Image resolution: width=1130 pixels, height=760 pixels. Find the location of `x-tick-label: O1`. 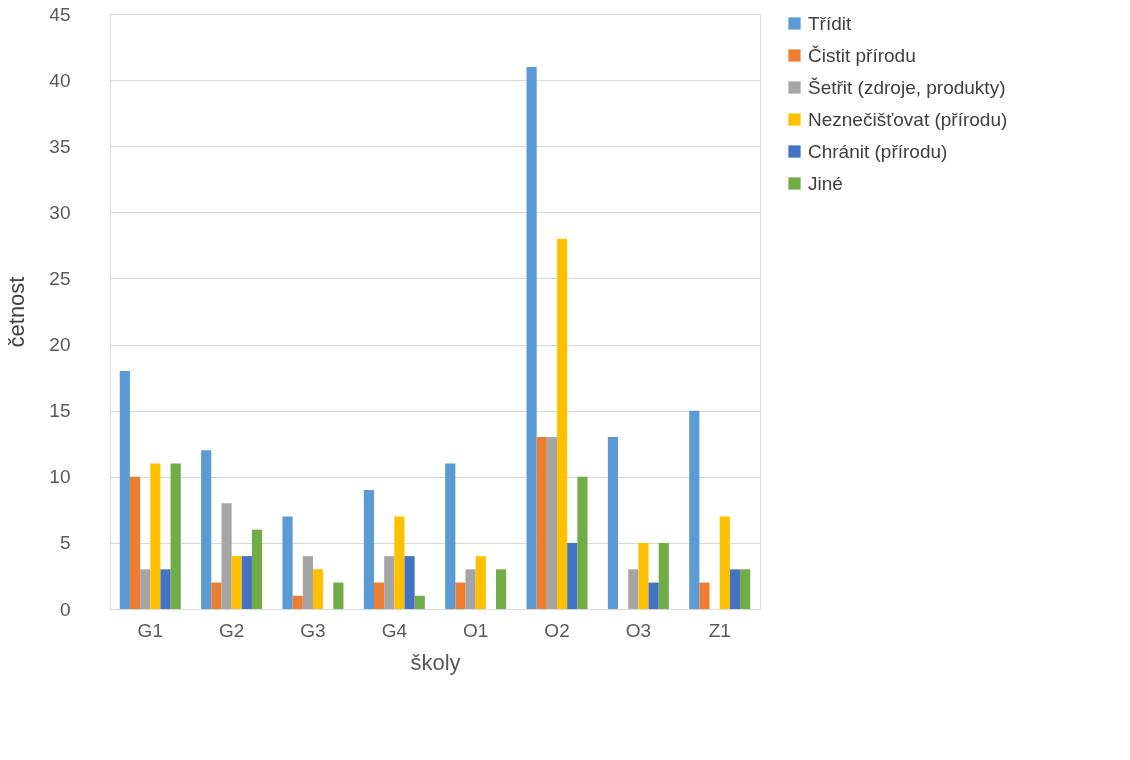

x-tick-label: O1 is located at coordinates (476, 630).